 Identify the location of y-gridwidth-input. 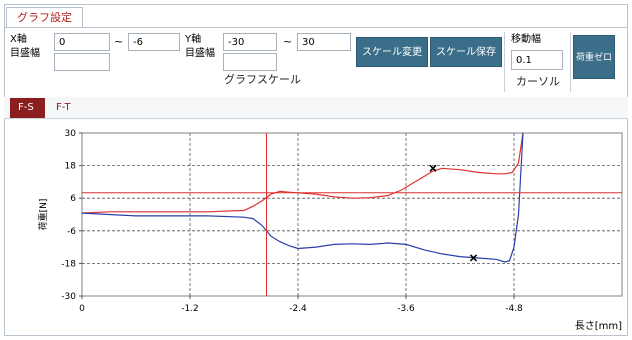
(250, 62).